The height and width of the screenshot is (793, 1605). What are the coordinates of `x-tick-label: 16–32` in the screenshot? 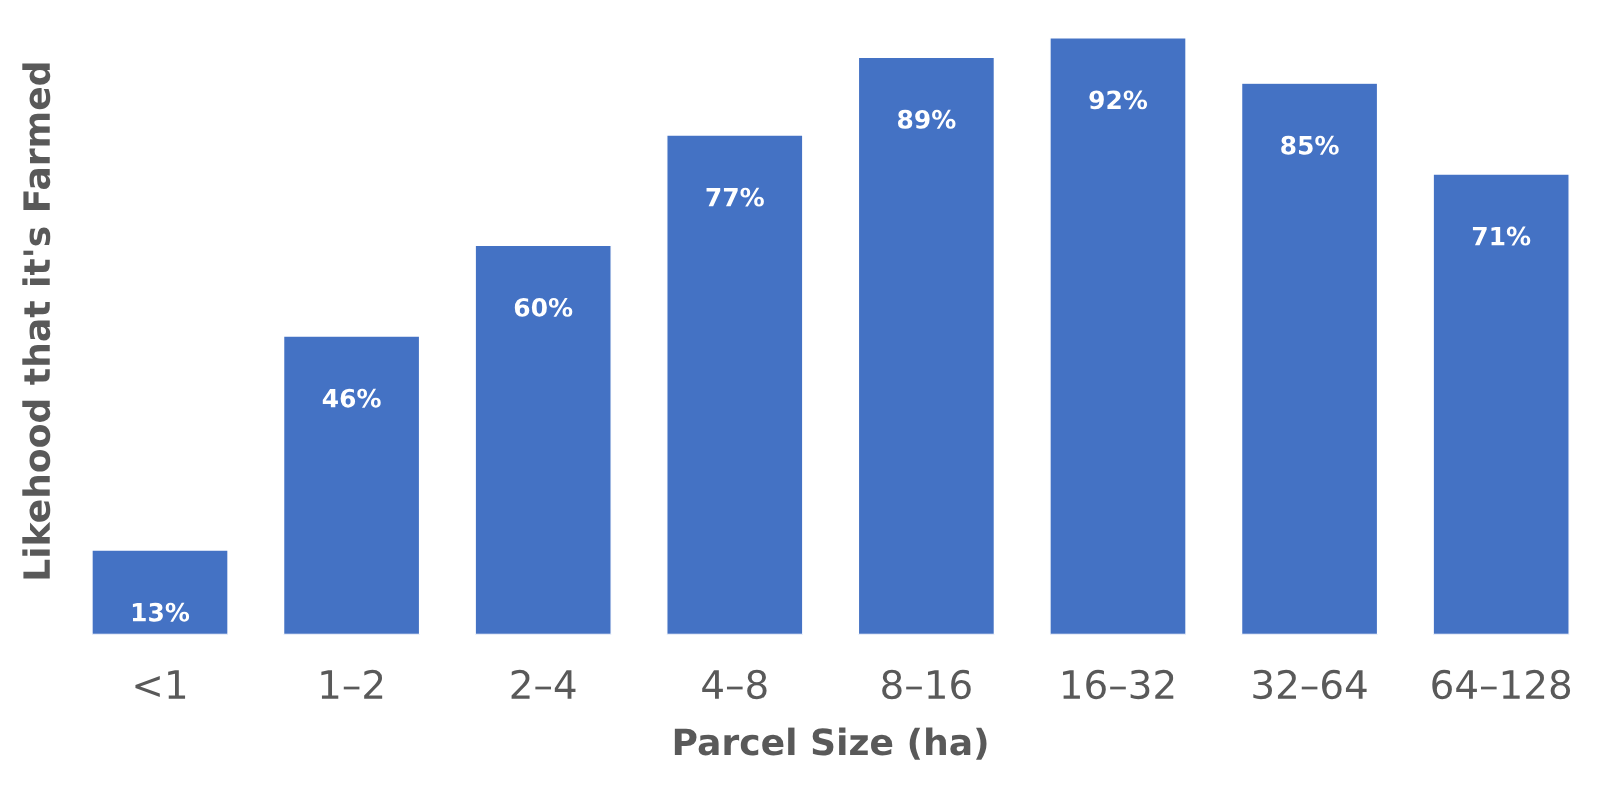 It's located at (1118, 684).